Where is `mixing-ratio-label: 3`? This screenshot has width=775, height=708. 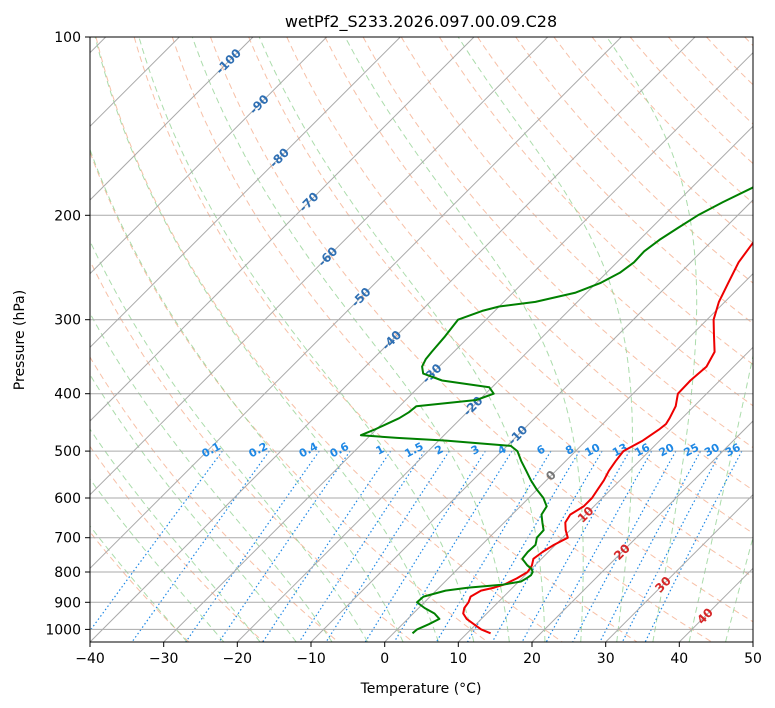 mixing-ratio-label: 3 is located at coordinates (475, 450).